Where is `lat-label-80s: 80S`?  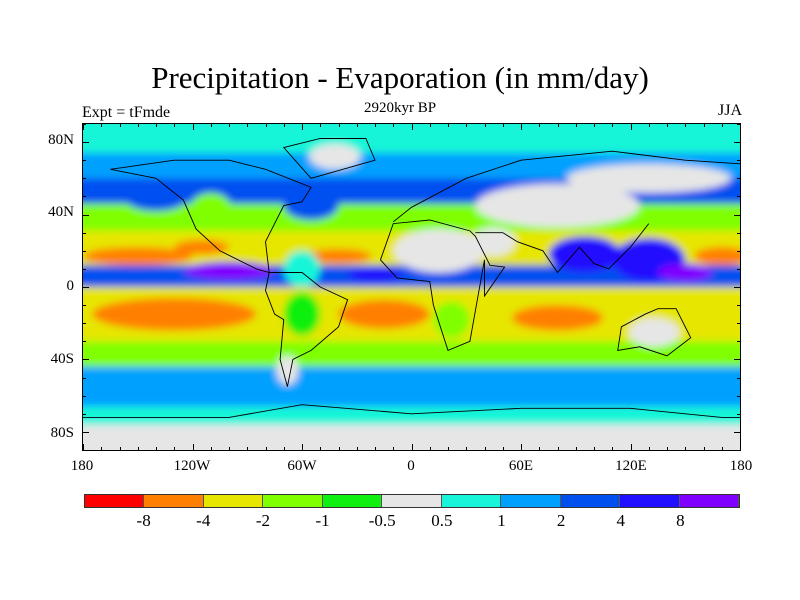 lat-label-80s: 80S is located at coordinates (62, 433).